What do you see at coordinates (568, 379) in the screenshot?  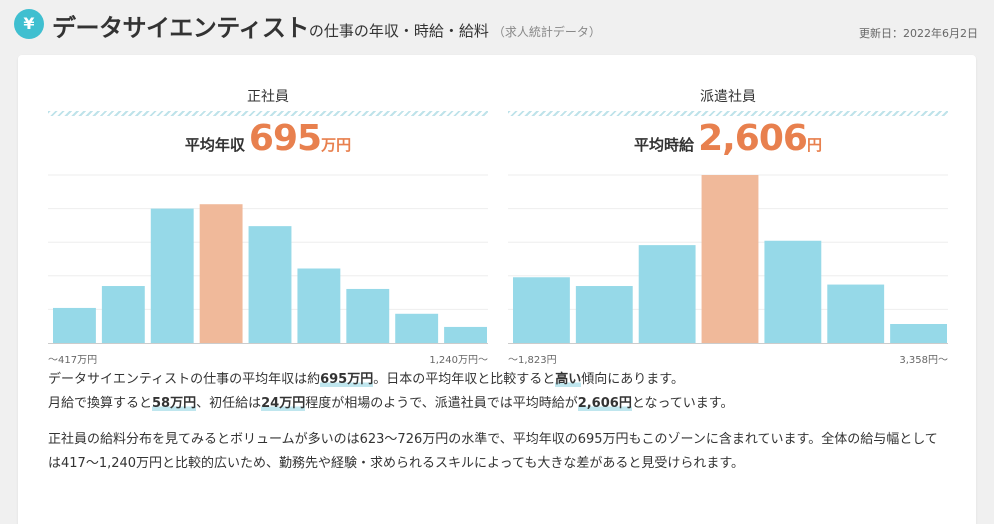 I see `desc-highlight: 高い` at bounding box center [568, 379].